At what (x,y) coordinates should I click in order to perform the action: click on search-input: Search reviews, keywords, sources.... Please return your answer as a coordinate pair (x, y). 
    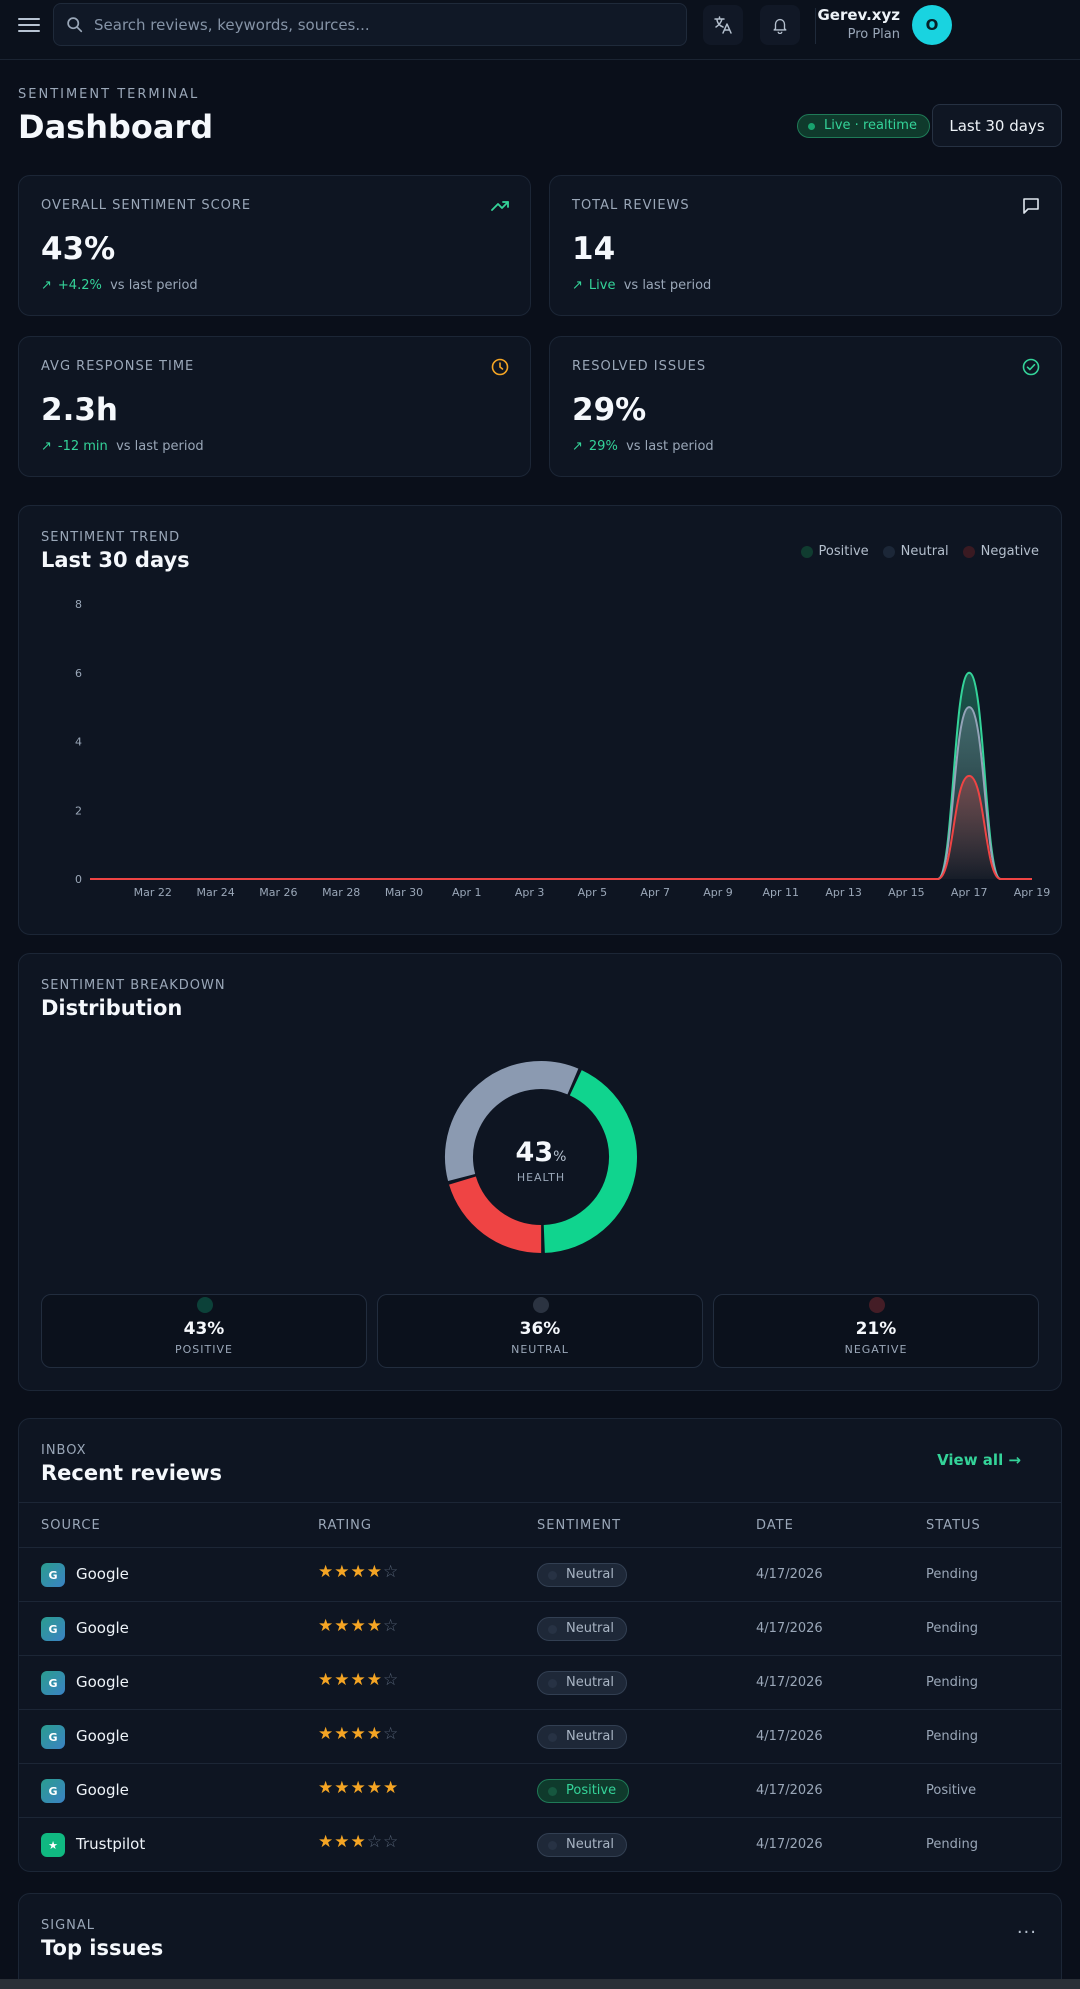
    Looking at the image, I should click on (370, 24).